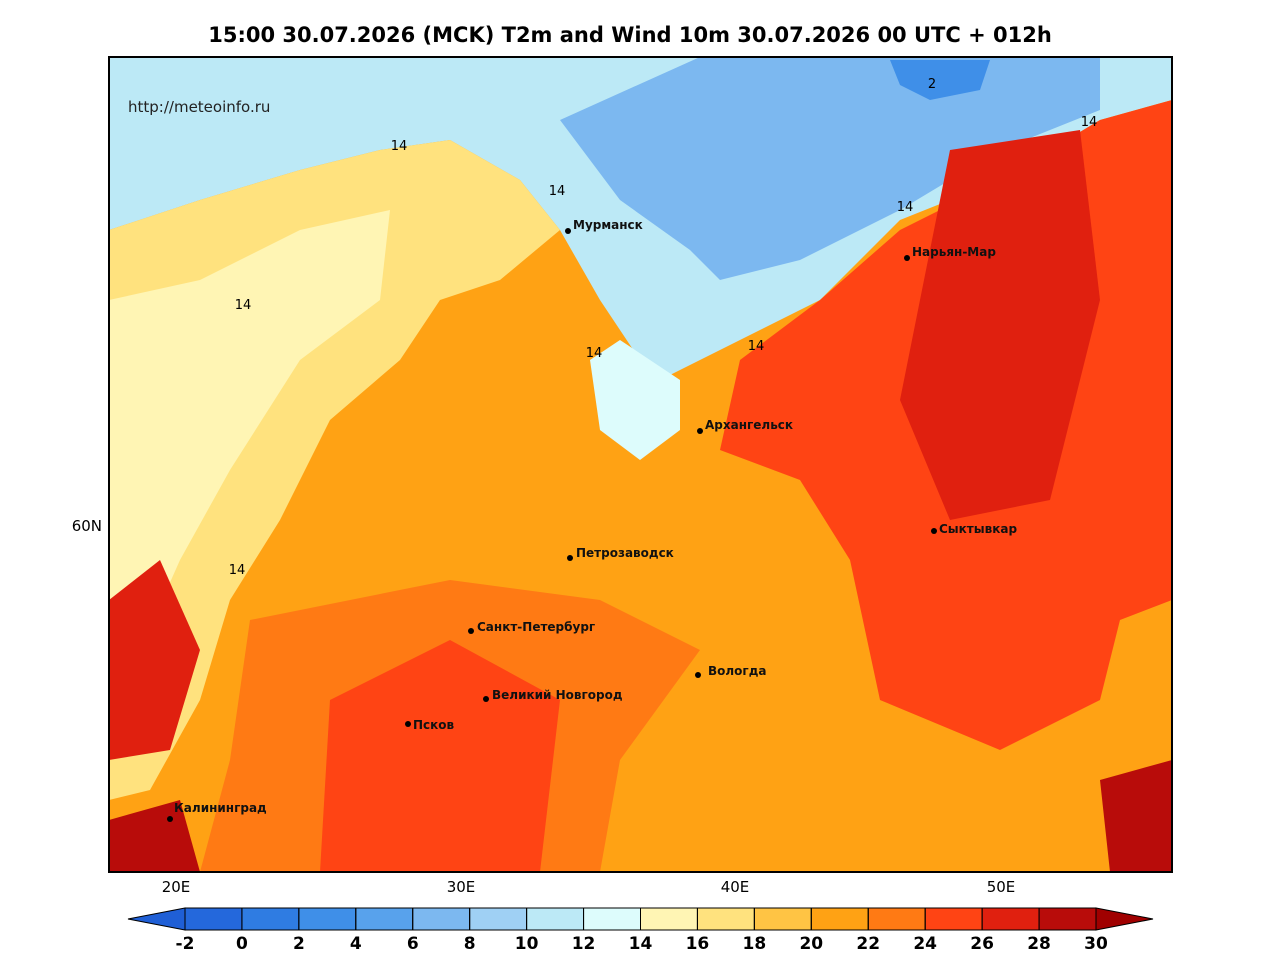 This screenshot has height=963, width=1281. Describe the element at coordinates (584, 944) in the screenshot. I see `colorbar-tick-label: 12` at that location.